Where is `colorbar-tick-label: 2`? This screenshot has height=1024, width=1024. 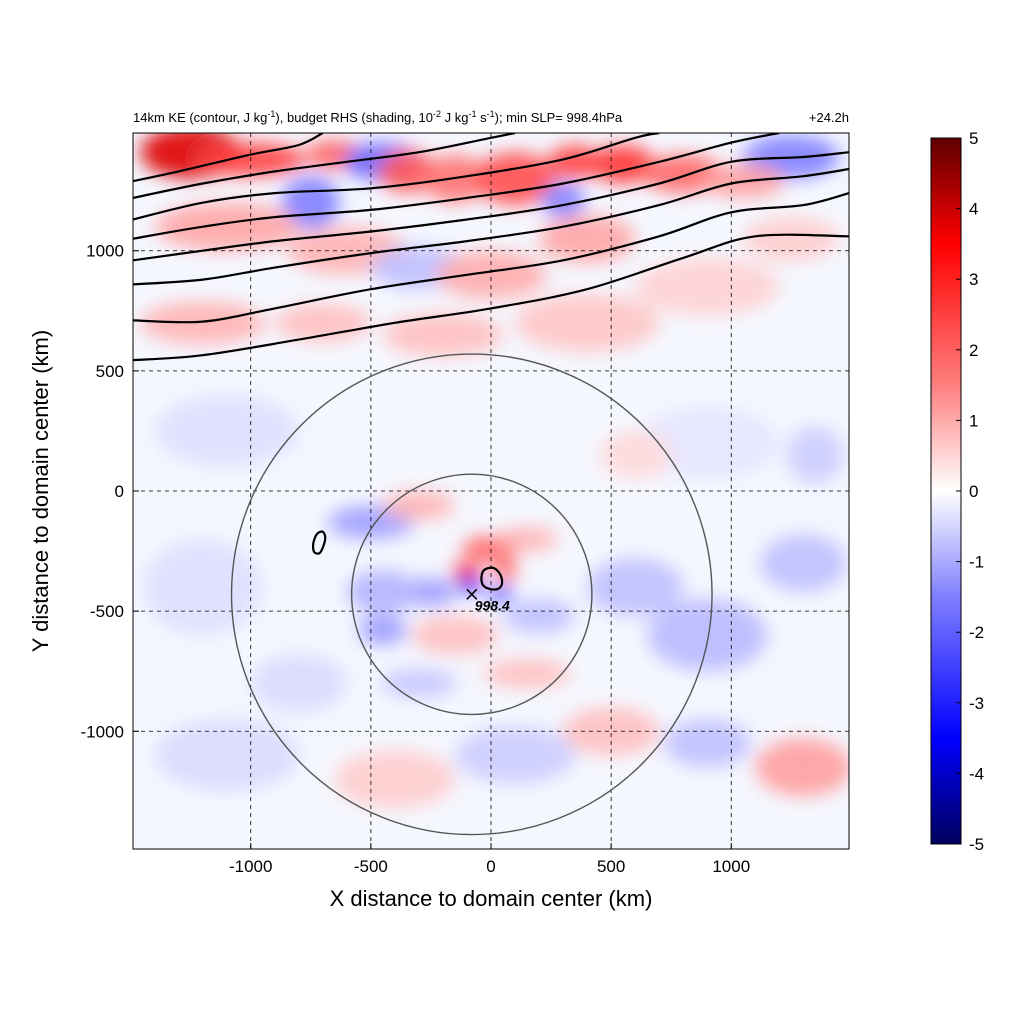 colorbar-tick-label: 2 is located at coordinates (973, 350).